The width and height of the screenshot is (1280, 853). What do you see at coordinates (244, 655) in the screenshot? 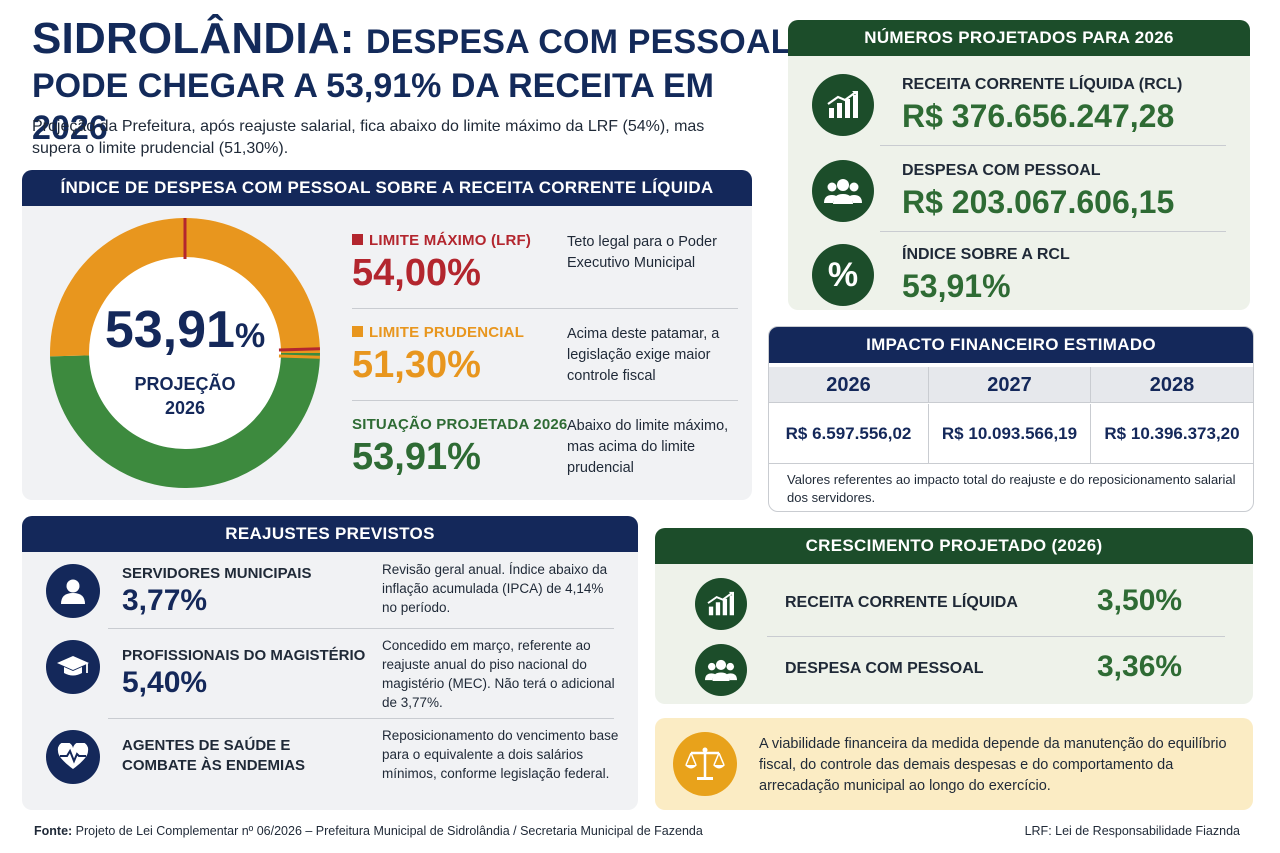
I see `reajuste-magisterio-name: PROFISSIONAIS DO MAGISTÉRIO` at bounding box center [244, 655].